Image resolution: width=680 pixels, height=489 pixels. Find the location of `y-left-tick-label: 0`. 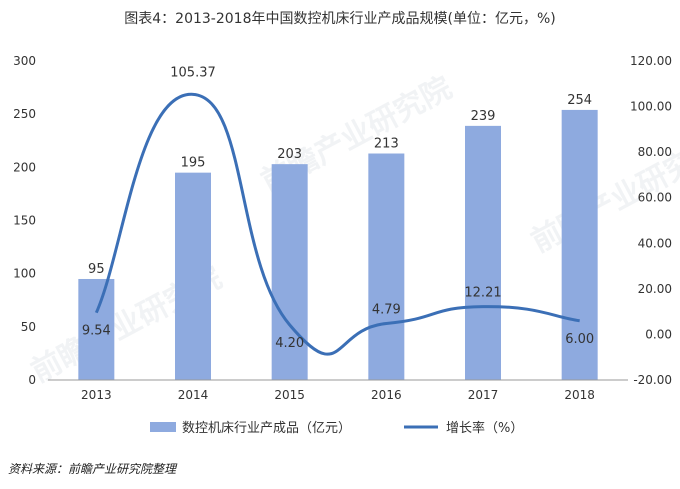

y-left-tick-label: 0 is located at coordinates (32, 380).